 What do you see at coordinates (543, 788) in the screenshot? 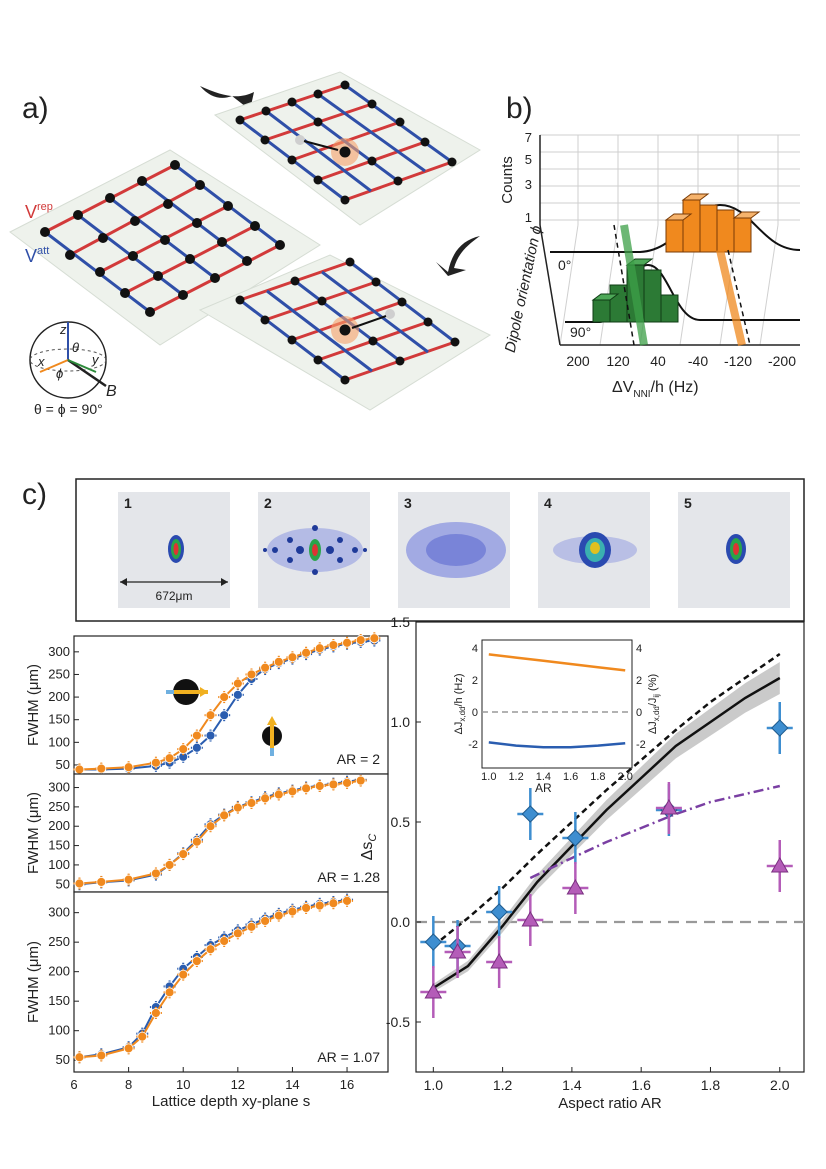
I see `inset-x-label: AR` at bounding box center [543, 788].